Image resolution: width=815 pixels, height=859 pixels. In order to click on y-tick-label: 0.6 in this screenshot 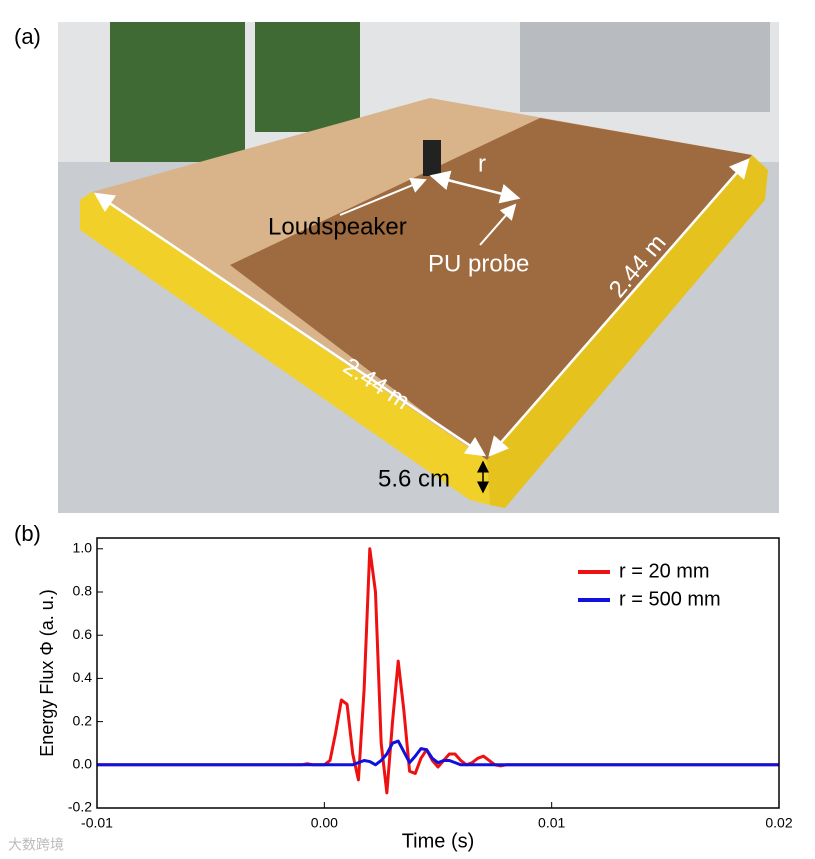, I will do `click(83, 634)`.